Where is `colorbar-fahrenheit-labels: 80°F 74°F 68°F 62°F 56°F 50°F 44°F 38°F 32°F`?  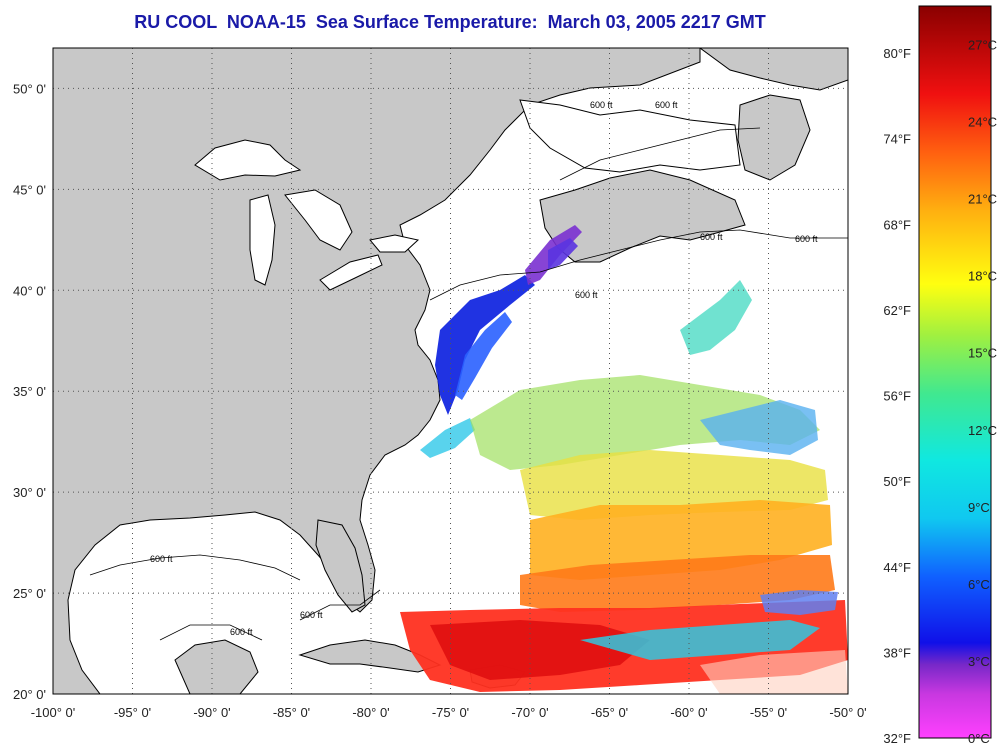
colorbar-fahrenheit-labels: 80°F 74°F 68°F 62°F 56°F 50°F 44°F 38°F 32°F is located at coordinates (897, 396).